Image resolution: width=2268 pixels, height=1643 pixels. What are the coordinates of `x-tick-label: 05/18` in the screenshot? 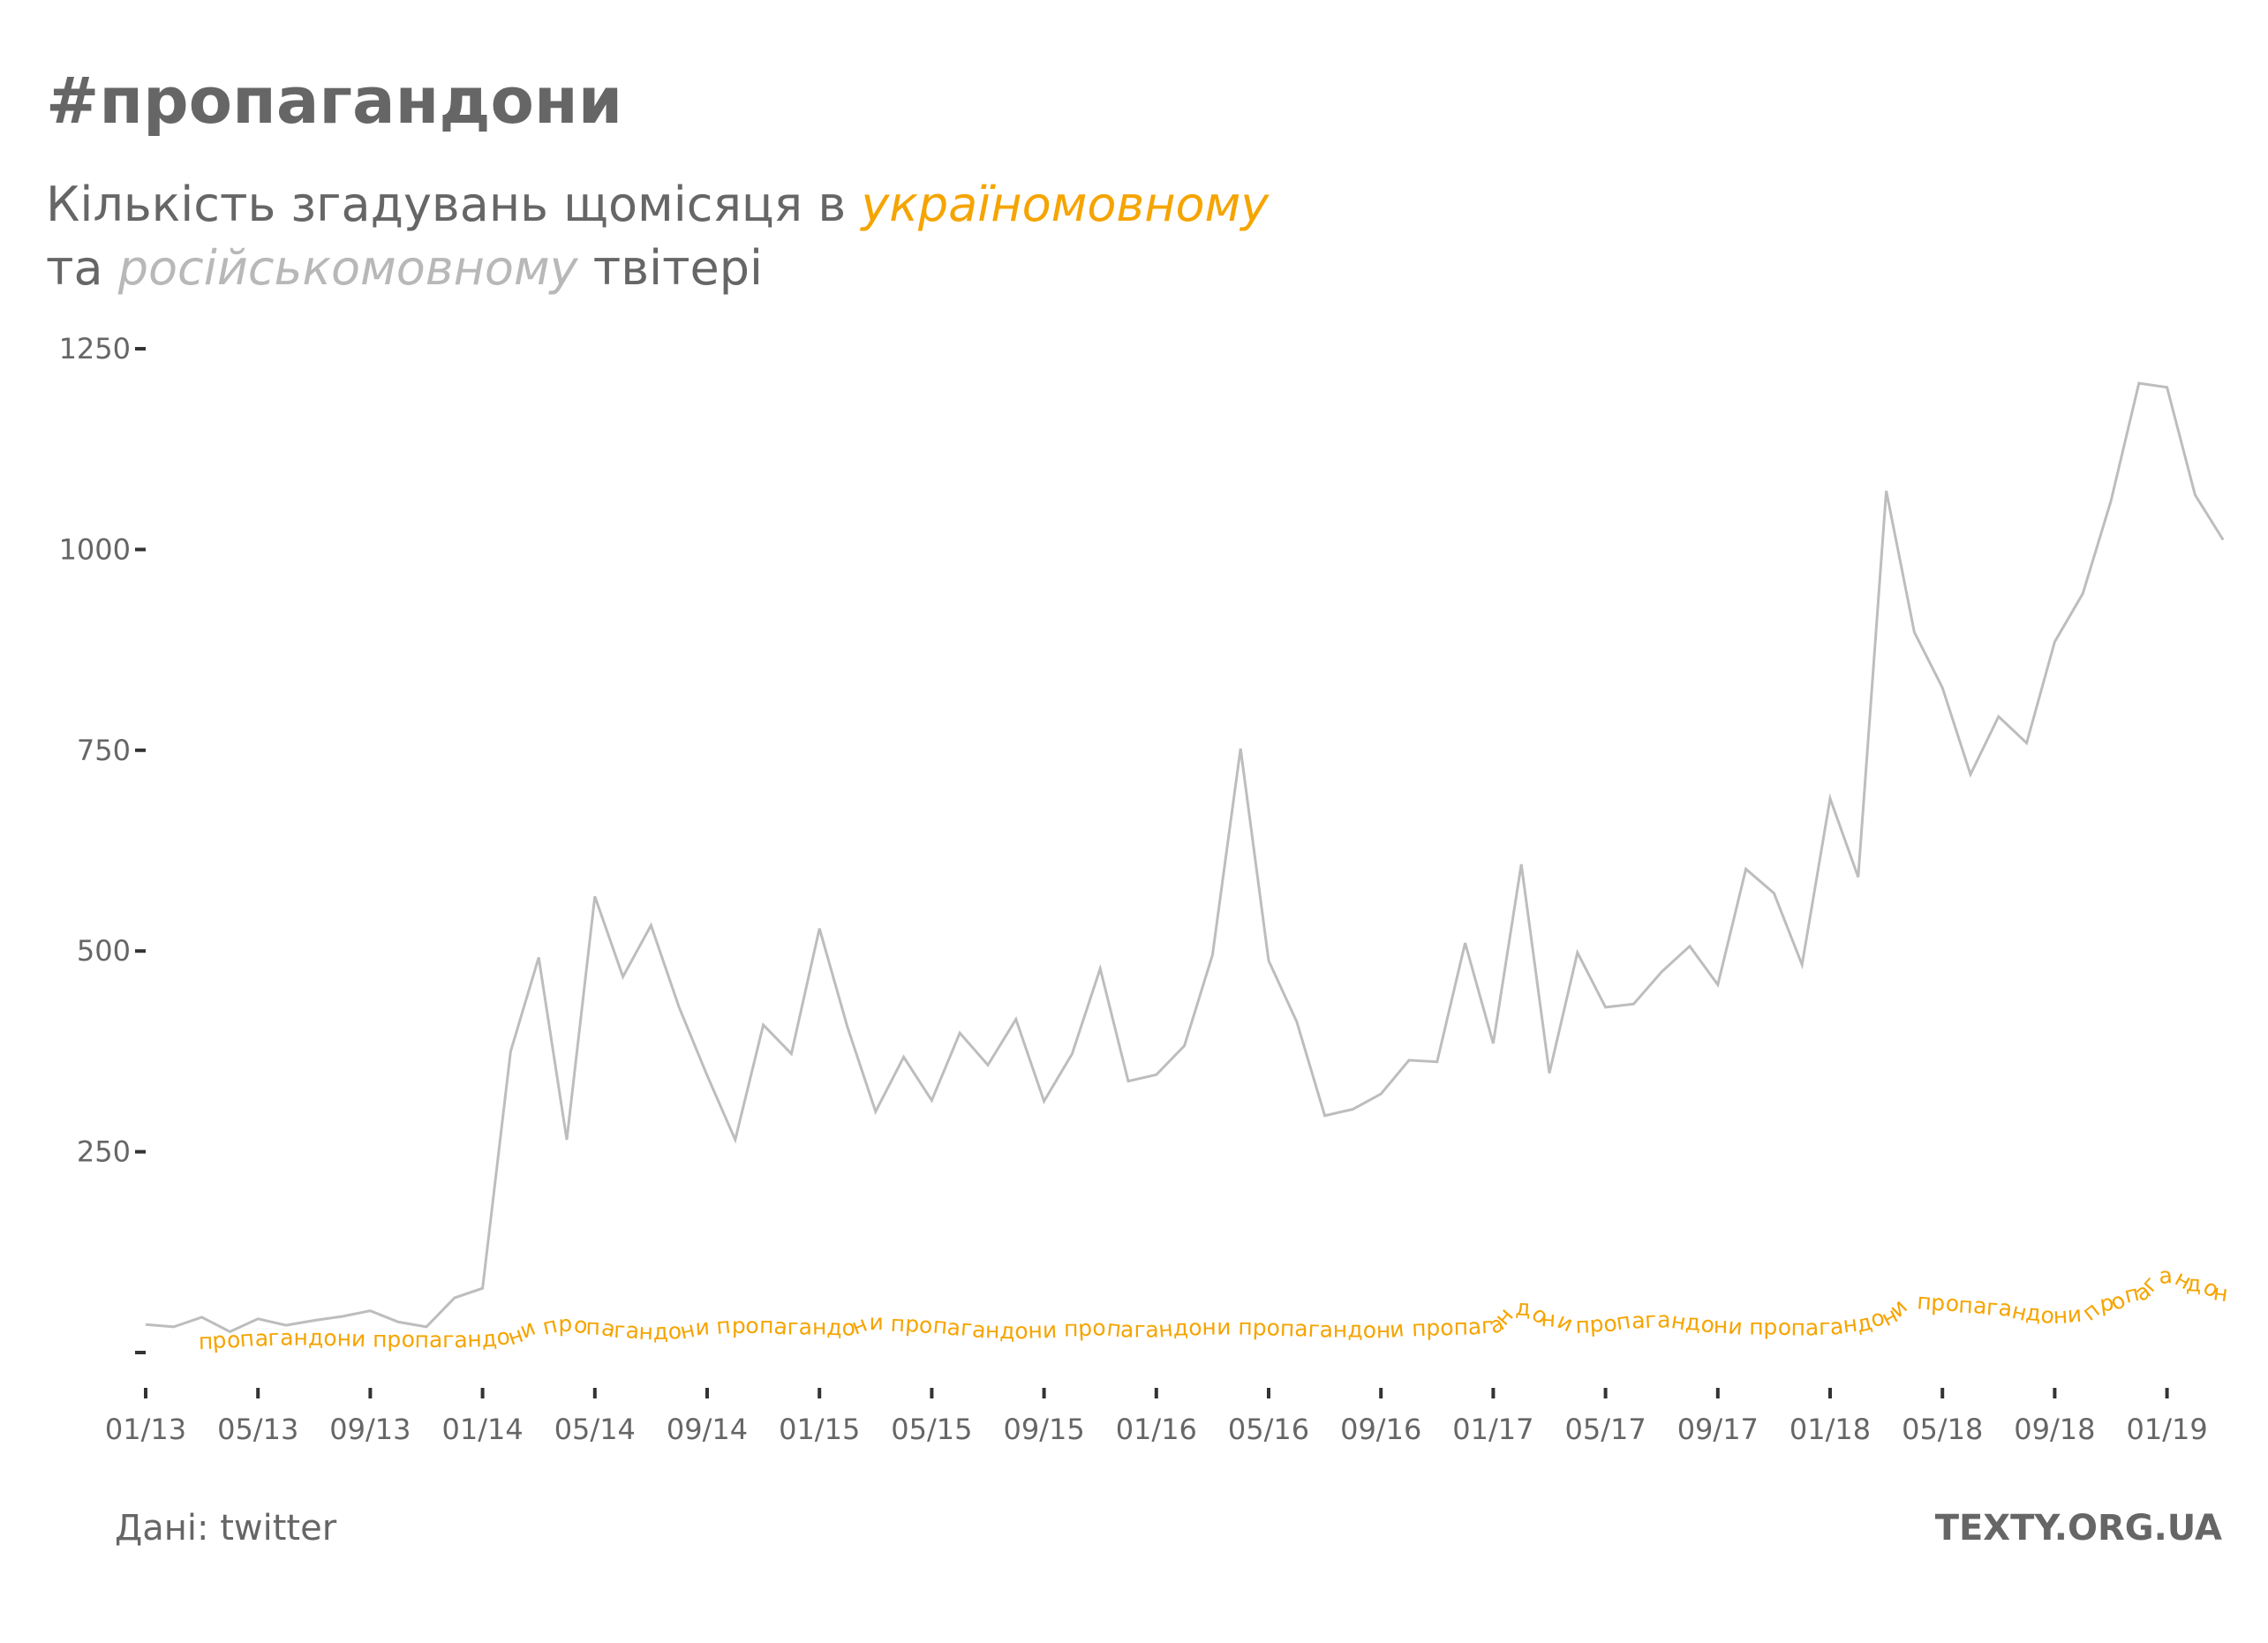 It's located at (1942, 1429).